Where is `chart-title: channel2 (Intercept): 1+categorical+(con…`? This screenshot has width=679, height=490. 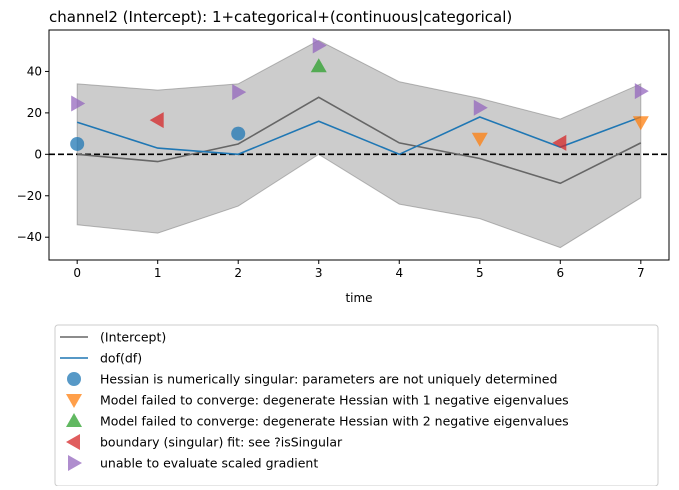
chart-title: channel2 (Intercept): 1+categorical+(con… is located at coordinates (280, 17).